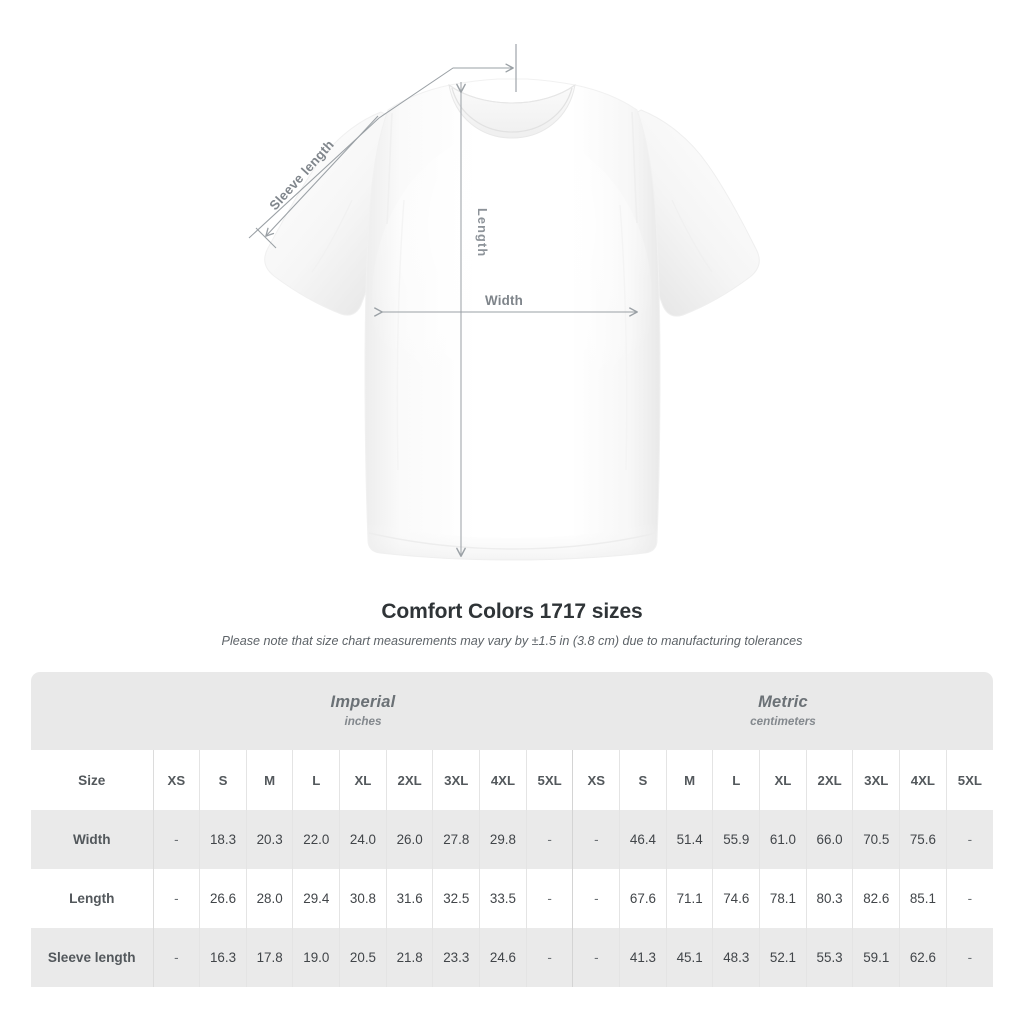 Image resolution: width=1024 pixels, height=1024 pixels. What do you see at coordinates (381, 151) in the screenshot?
I see `shoulder-leader-line` at bounding box center [381, 151].